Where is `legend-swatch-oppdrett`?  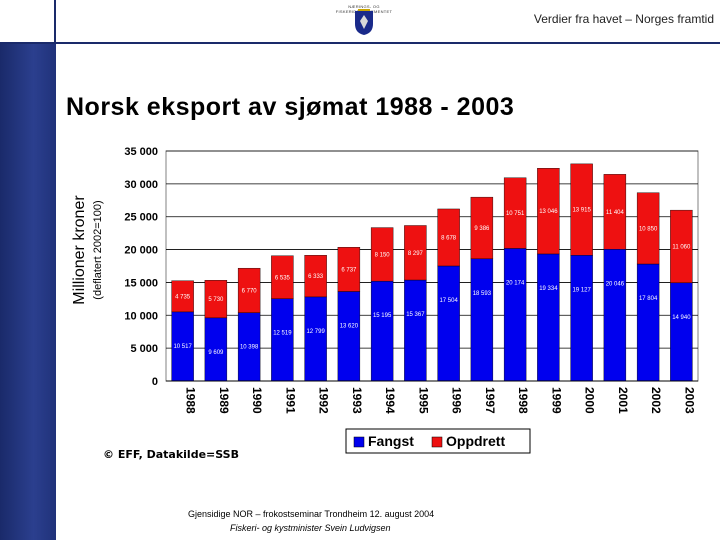
legend-swatch-oppdrett is located at coordinates (437, 442).